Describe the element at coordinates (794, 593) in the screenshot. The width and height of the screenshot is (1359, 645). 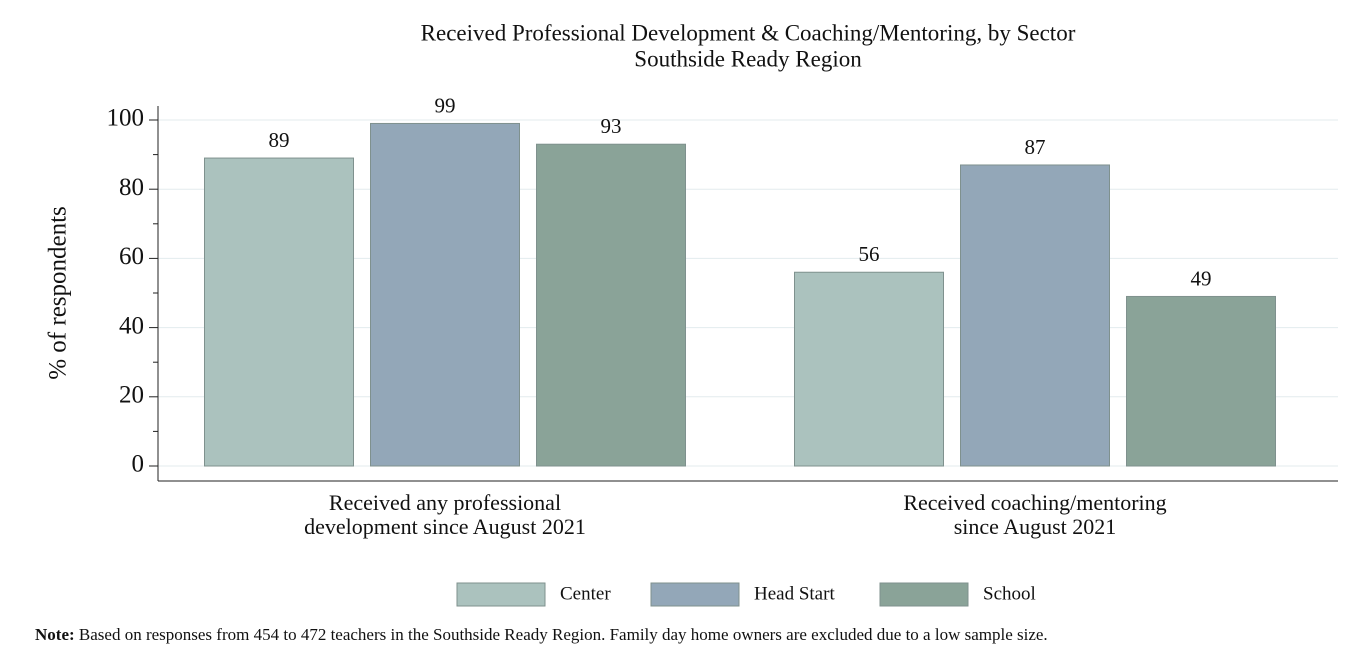
I see `legend-label: Head Start` at that location.